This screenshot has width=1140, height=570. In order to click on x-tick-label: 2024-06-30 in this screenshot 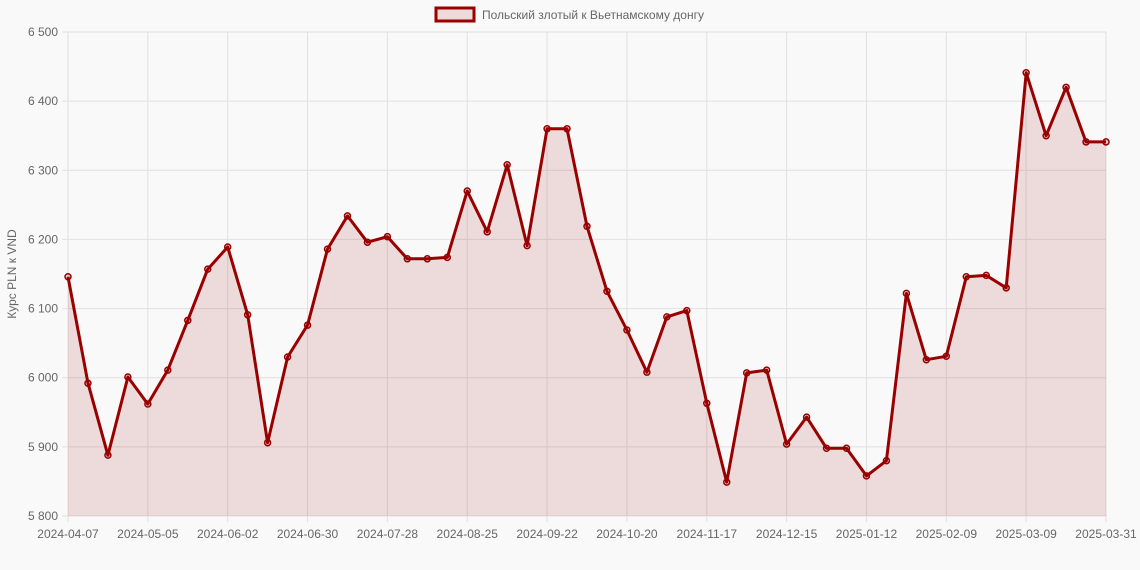, I will do `click(308, 534)`.